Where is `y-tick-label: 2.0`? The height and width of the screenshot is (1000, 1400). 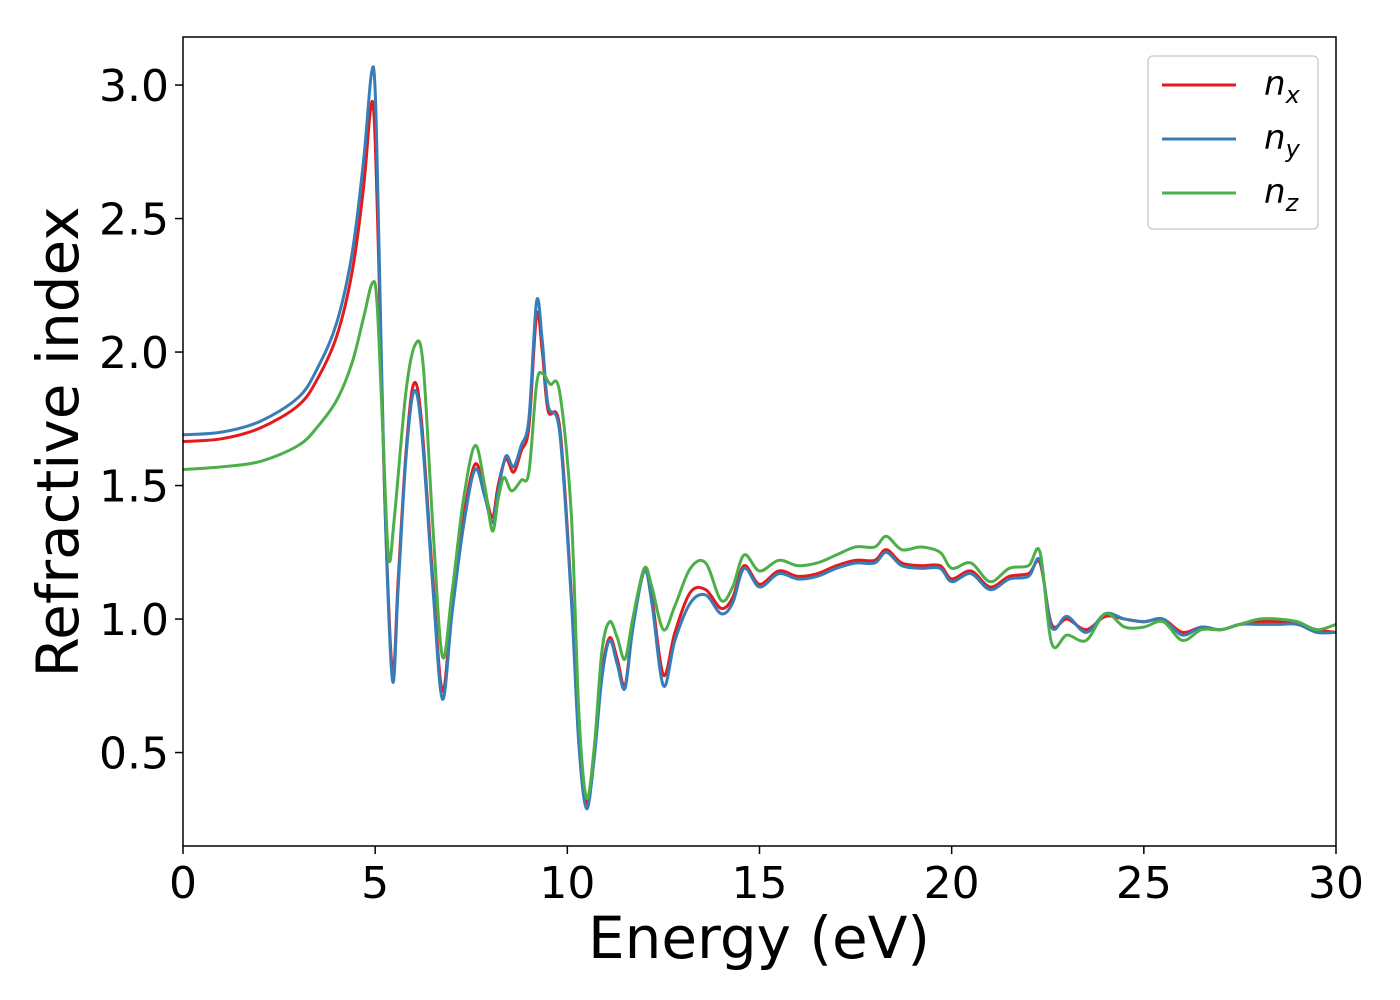 y-tick-label: 2.0 is located at coordinates (134, 353).